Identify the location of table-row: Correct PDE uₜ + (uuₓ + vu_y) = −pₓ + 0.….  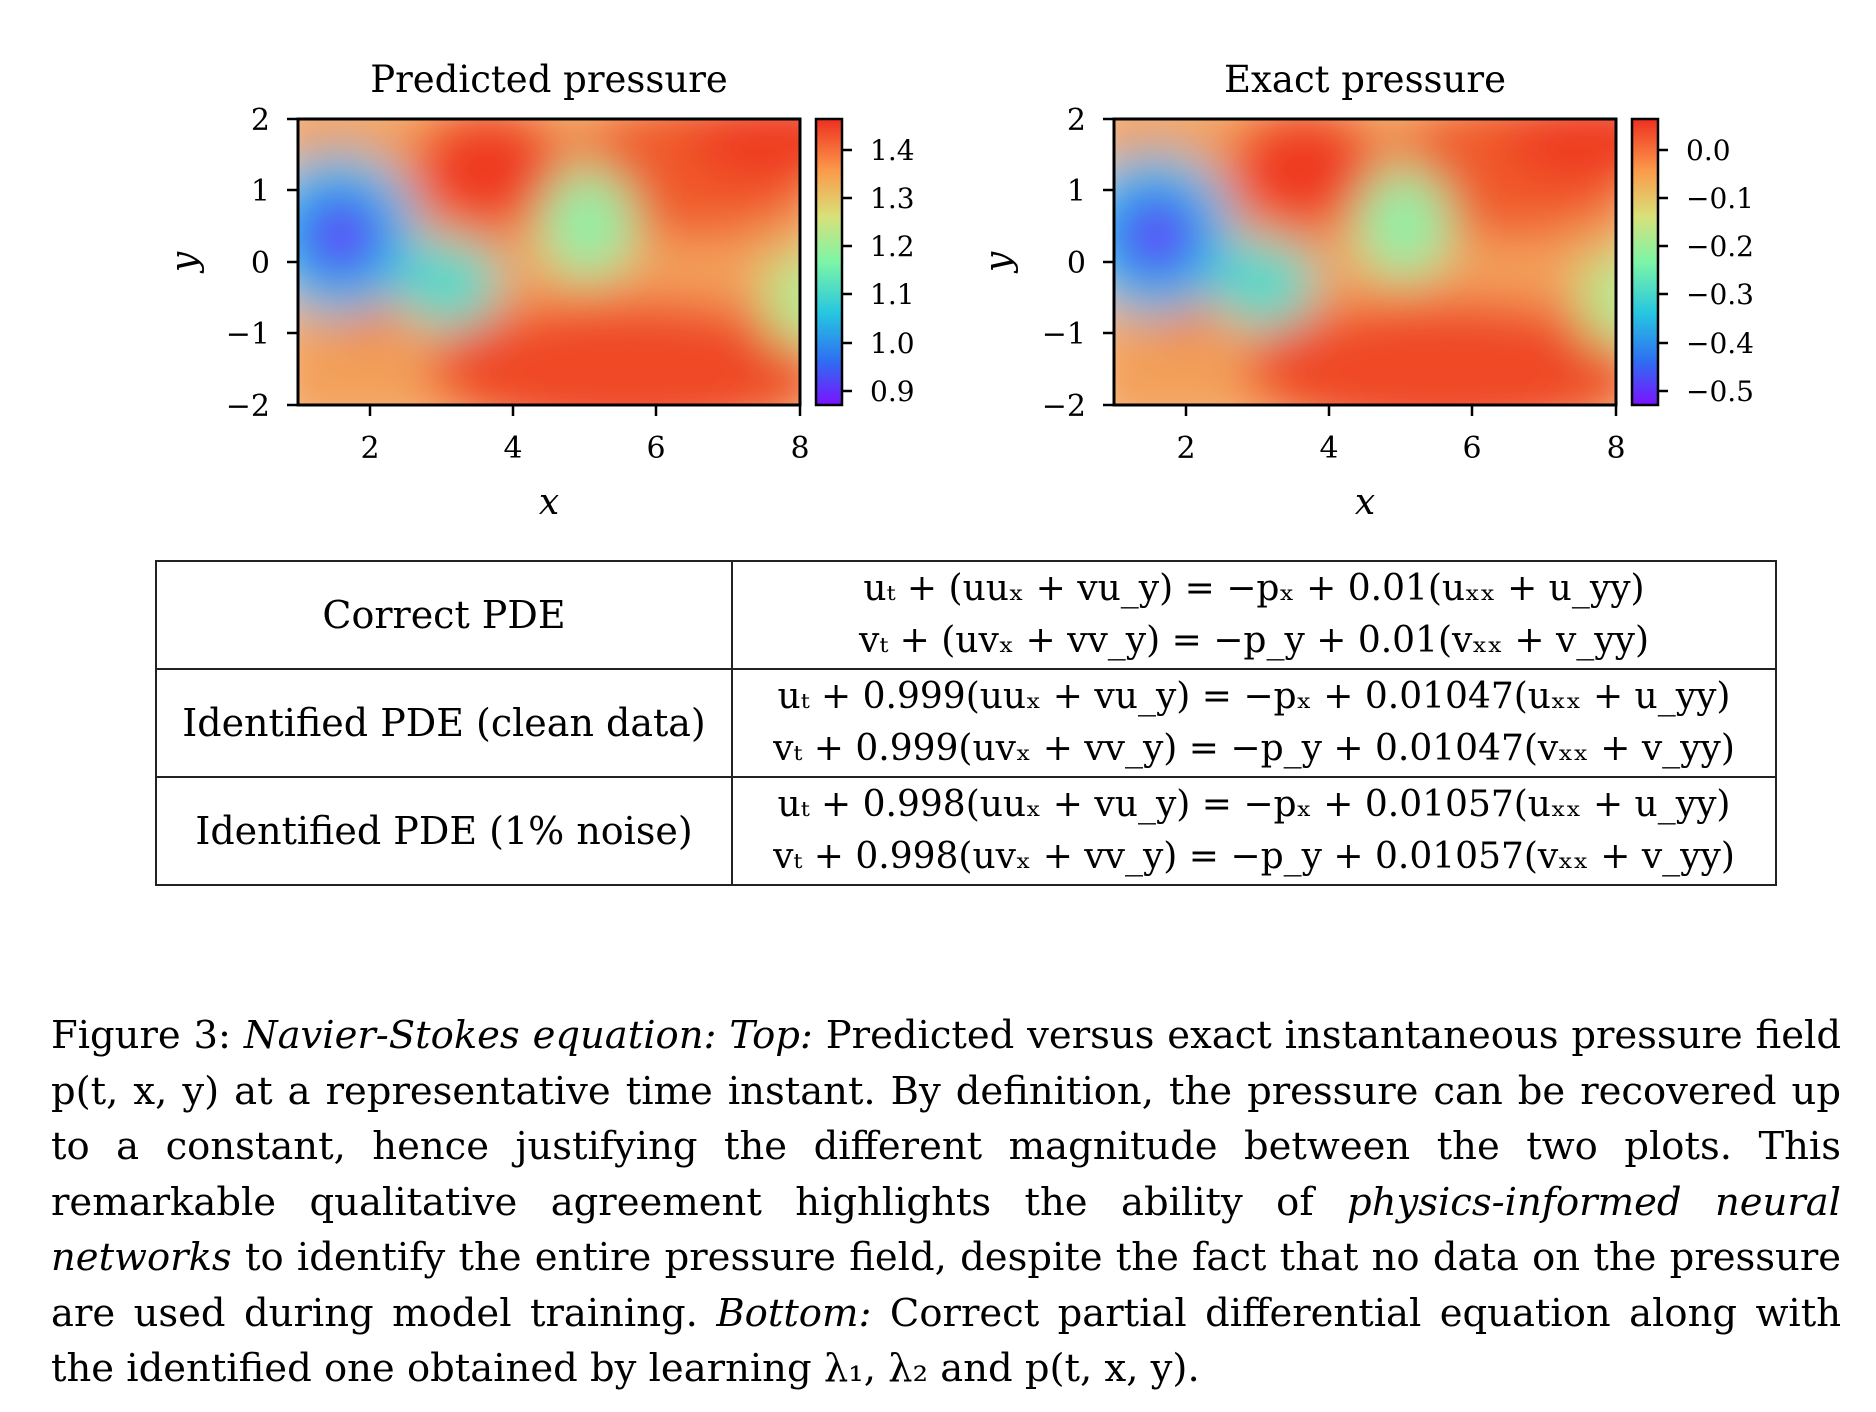
(966, 615).